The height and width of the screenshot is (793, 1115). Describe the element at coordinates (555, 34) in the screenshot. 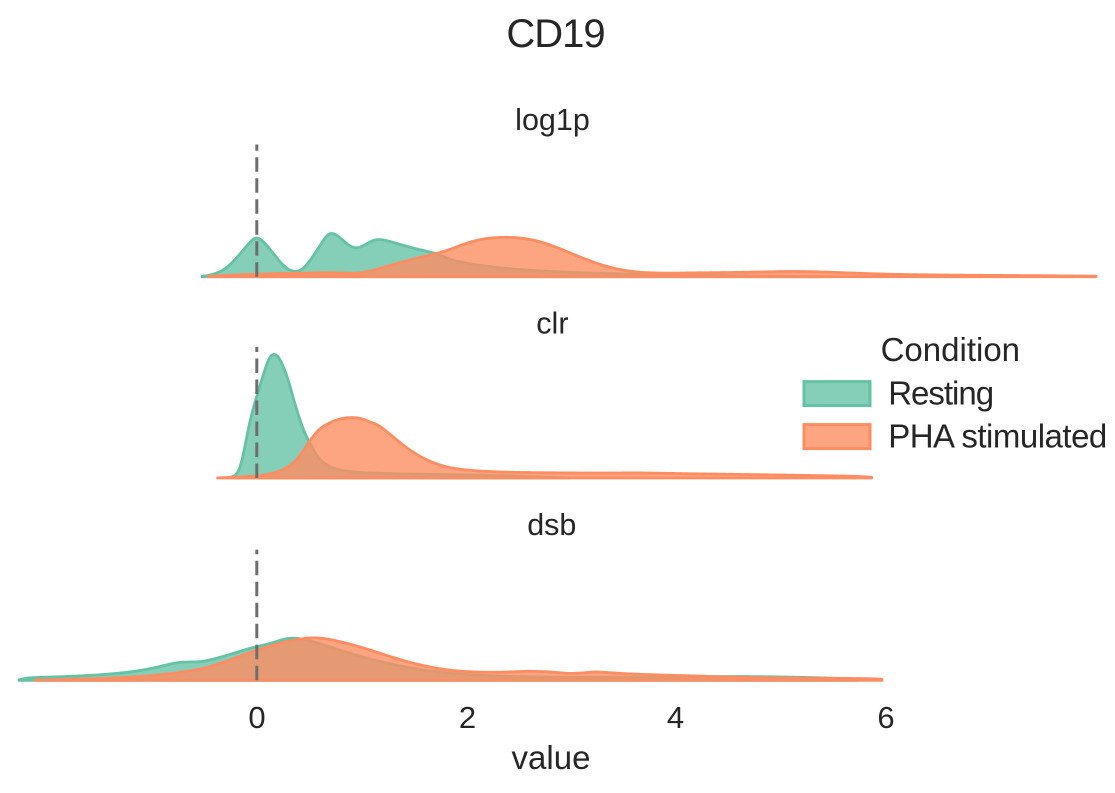

I see `svg-text: CD19` at that location.